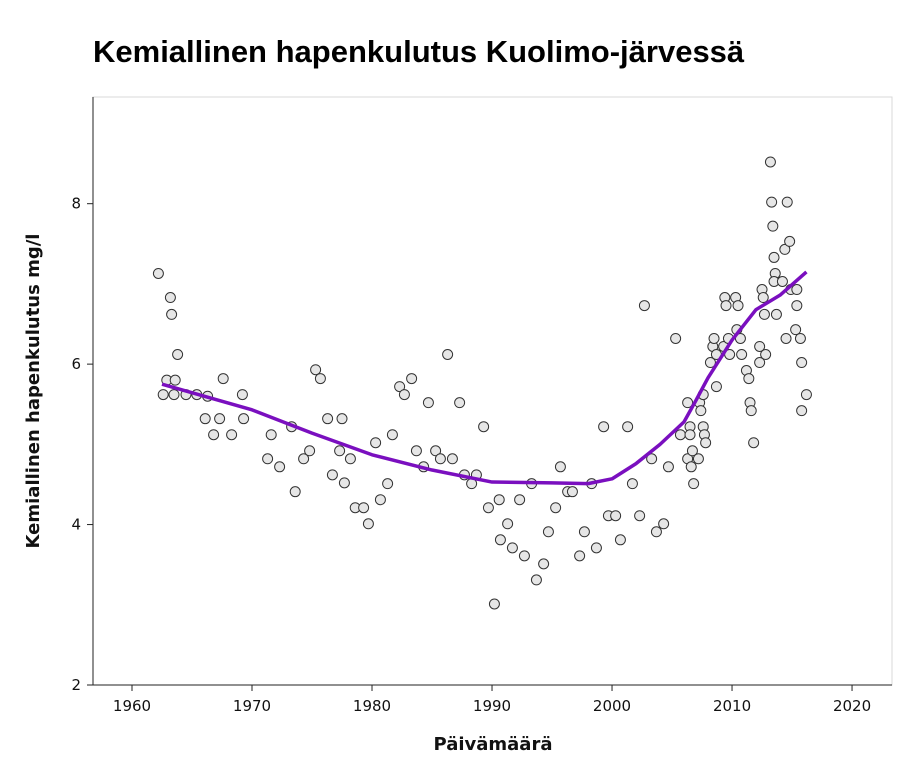 The image size is (912, 784). Describe the element at coordinates (252, 706) in the screenshot. I see `x-tick-label: 1970` at that location.